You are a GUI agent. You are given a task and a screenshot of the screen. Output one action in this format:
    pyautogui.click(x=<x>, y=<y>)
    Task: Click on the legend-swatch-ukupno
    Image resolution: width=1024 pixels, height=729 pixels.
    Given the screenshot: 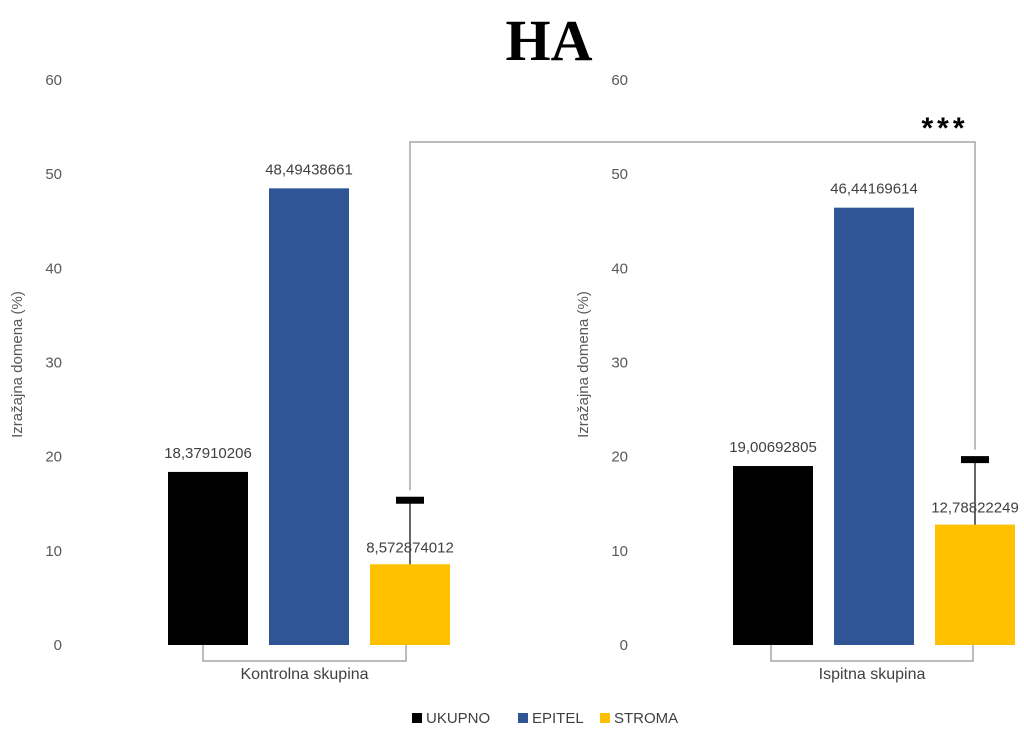 What is the action you would take?
    pyautogui.click(x=417, y=718)
    